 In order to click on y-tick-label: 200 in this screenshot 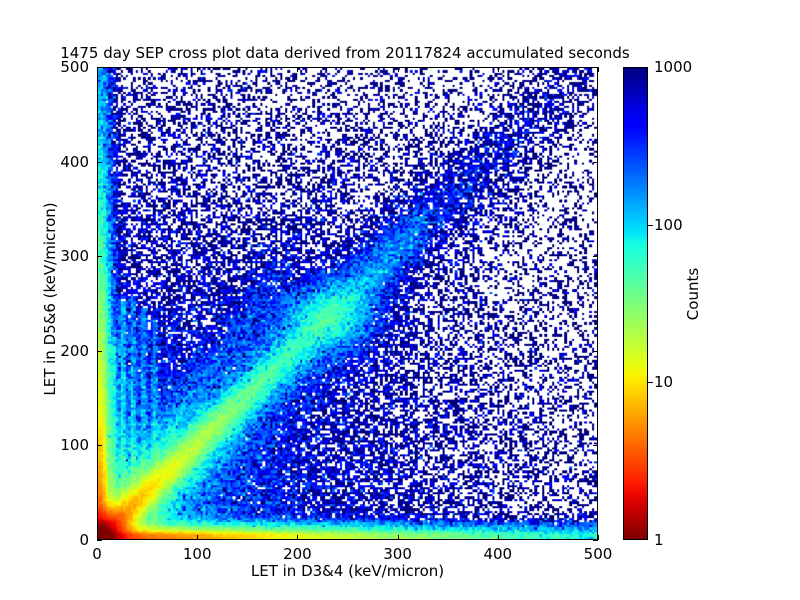, I will do `click(74, 350)`.